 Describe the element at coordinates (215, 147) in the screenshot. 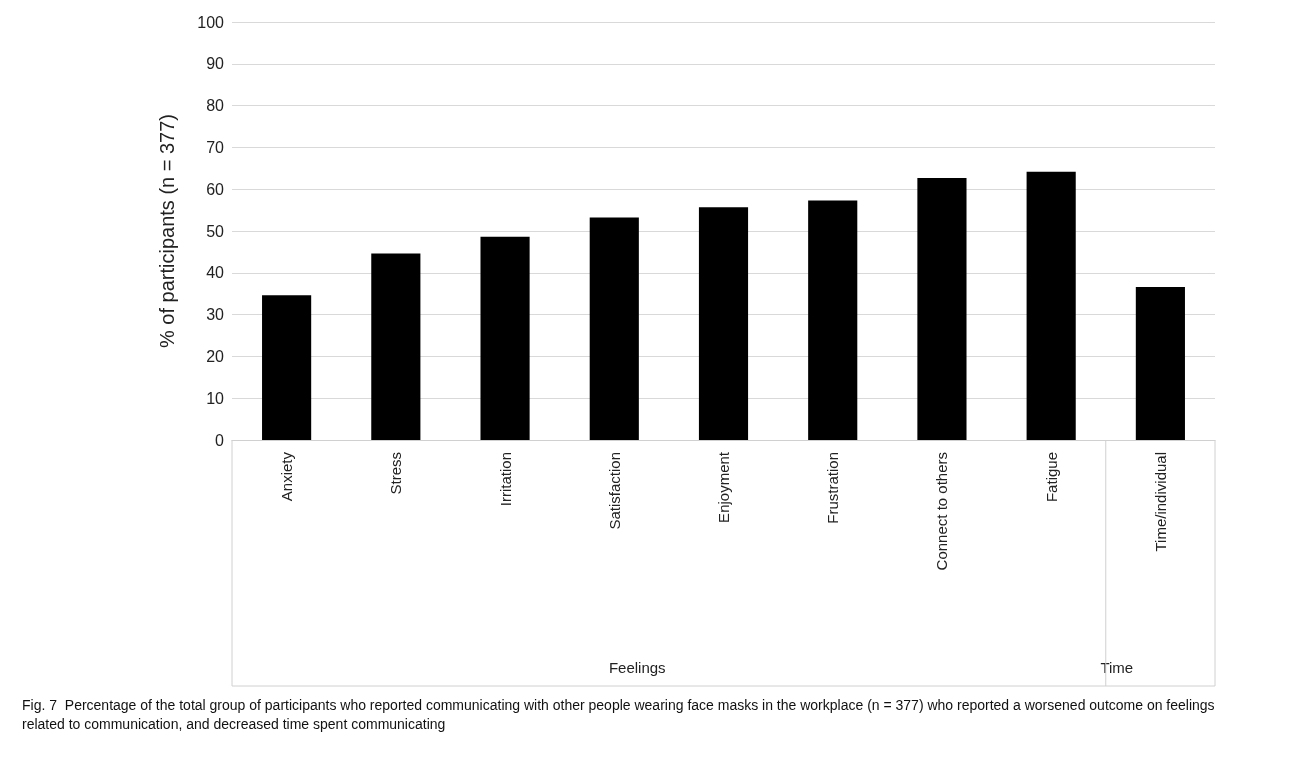

I see `y-tick-label: 70` at that location.